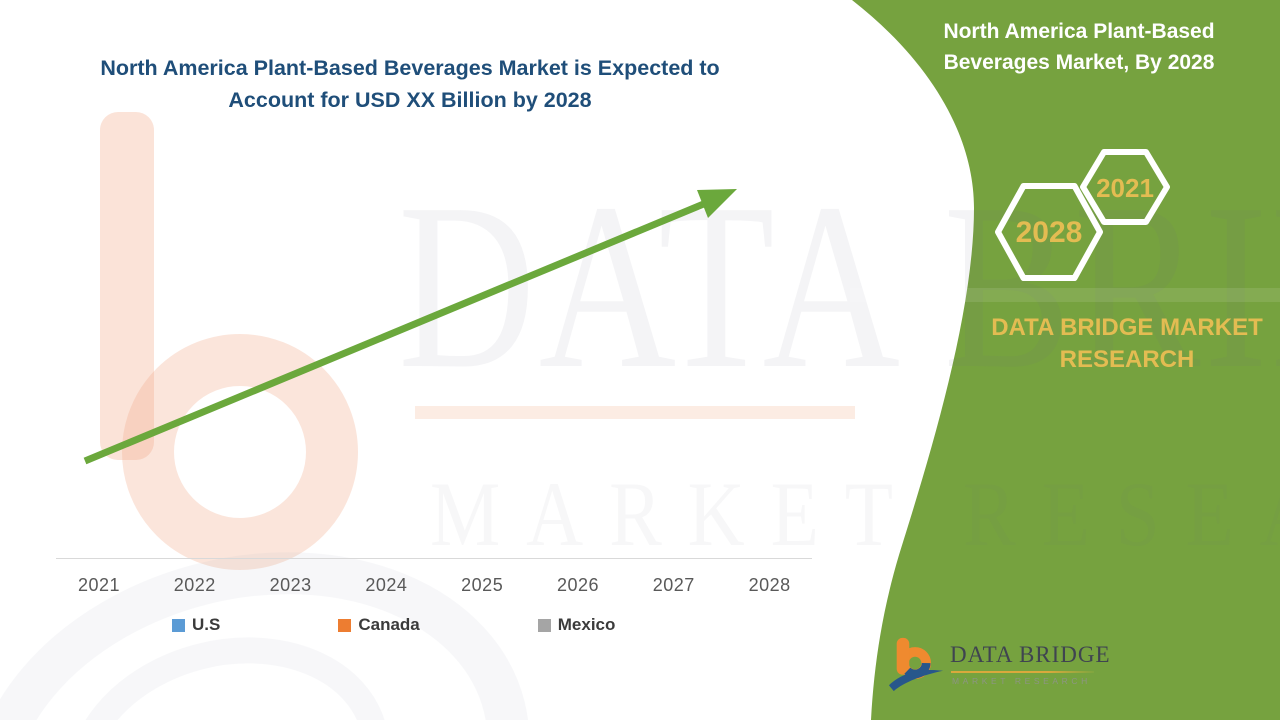  I want to click on side-panel-brand-line2: RESEARCH, so click(1127, 359).